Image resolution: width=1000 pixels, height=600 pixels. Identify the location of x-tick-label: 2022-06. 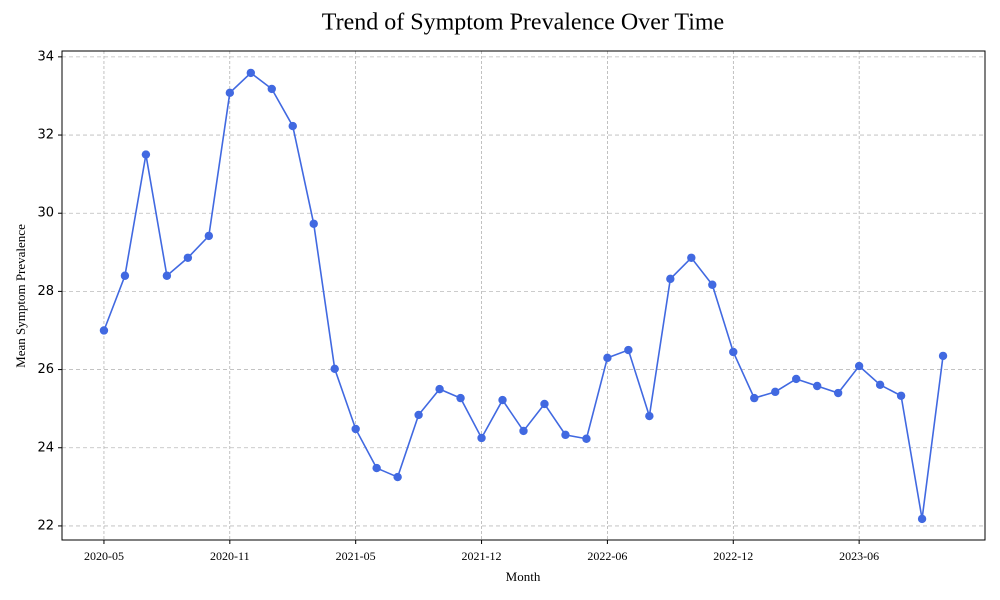
(607, 556).